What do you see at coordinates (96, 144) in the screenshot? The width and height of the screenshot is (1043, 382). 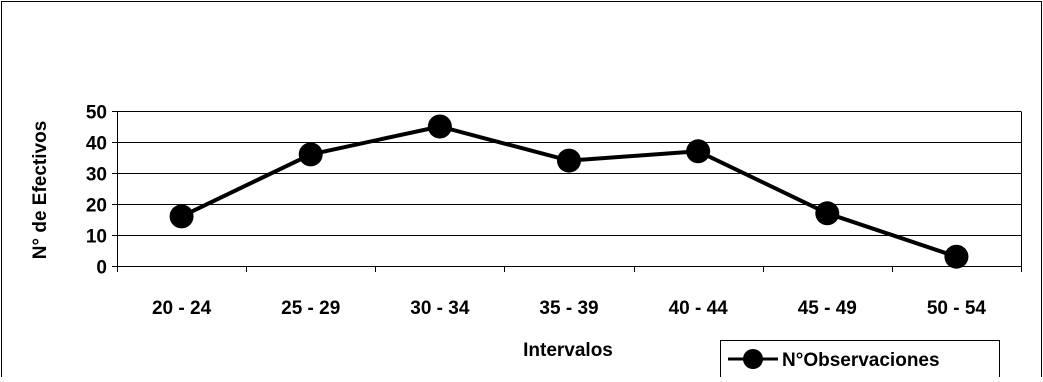 I see `y-tick-label: 40` at bounding box center [96, 144].